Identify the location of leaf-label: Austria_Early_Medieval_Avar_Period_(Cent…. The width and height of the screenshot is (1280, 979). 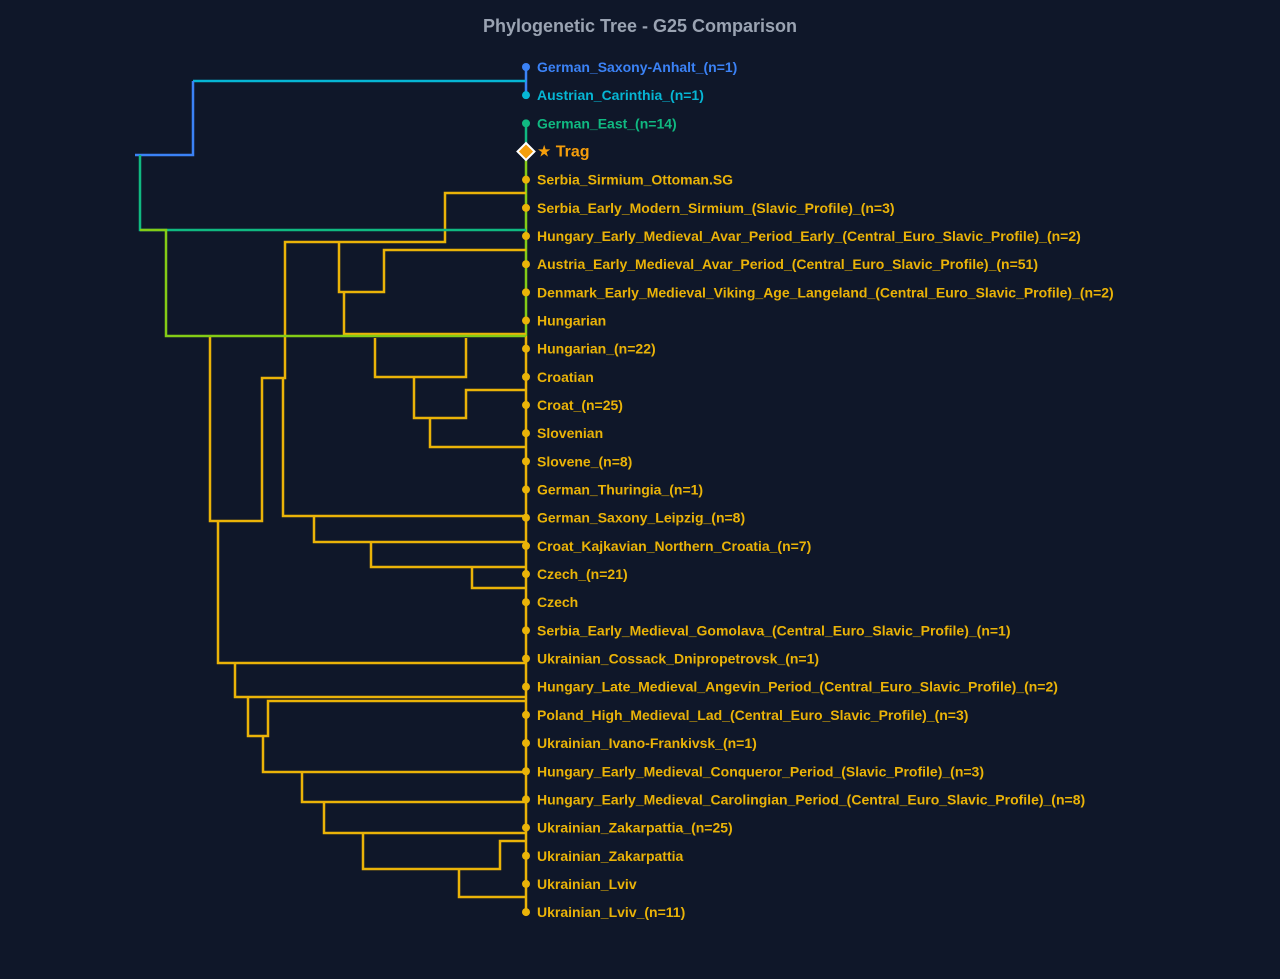
(787, 264).